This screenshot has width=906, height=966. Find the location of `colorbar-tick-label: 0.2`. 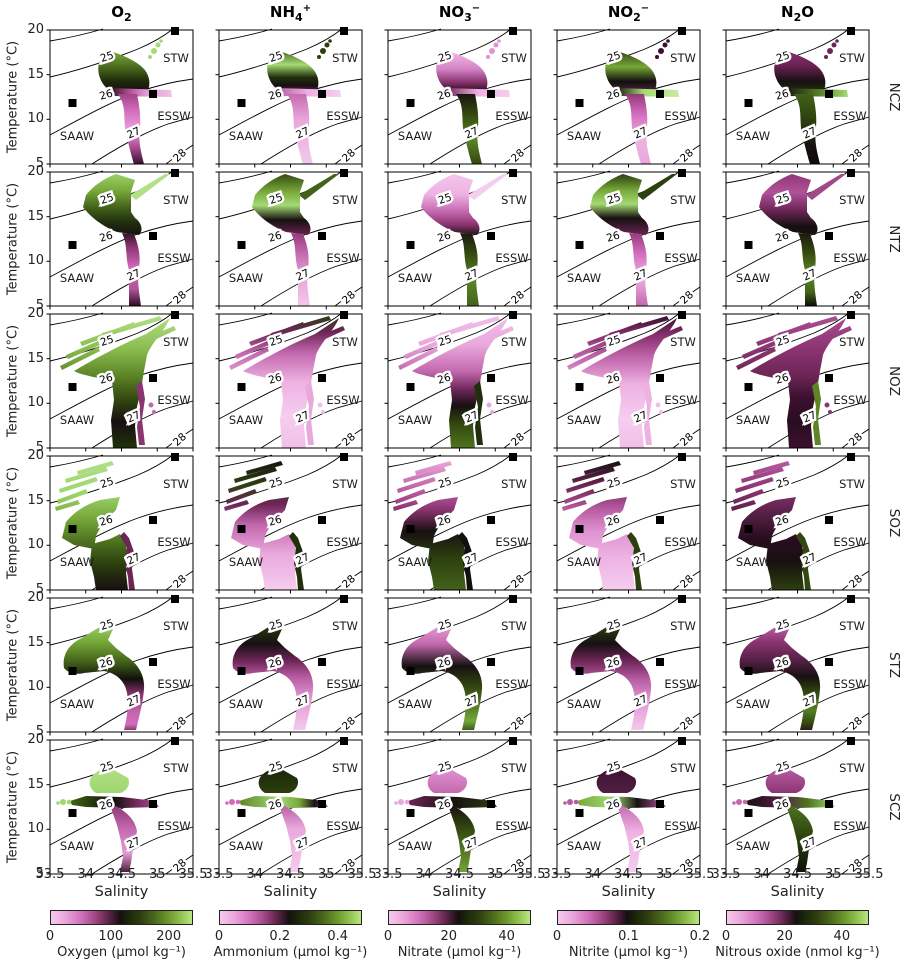

colorbar-tick-label: 0.2 is located at coordinates (280, 936).